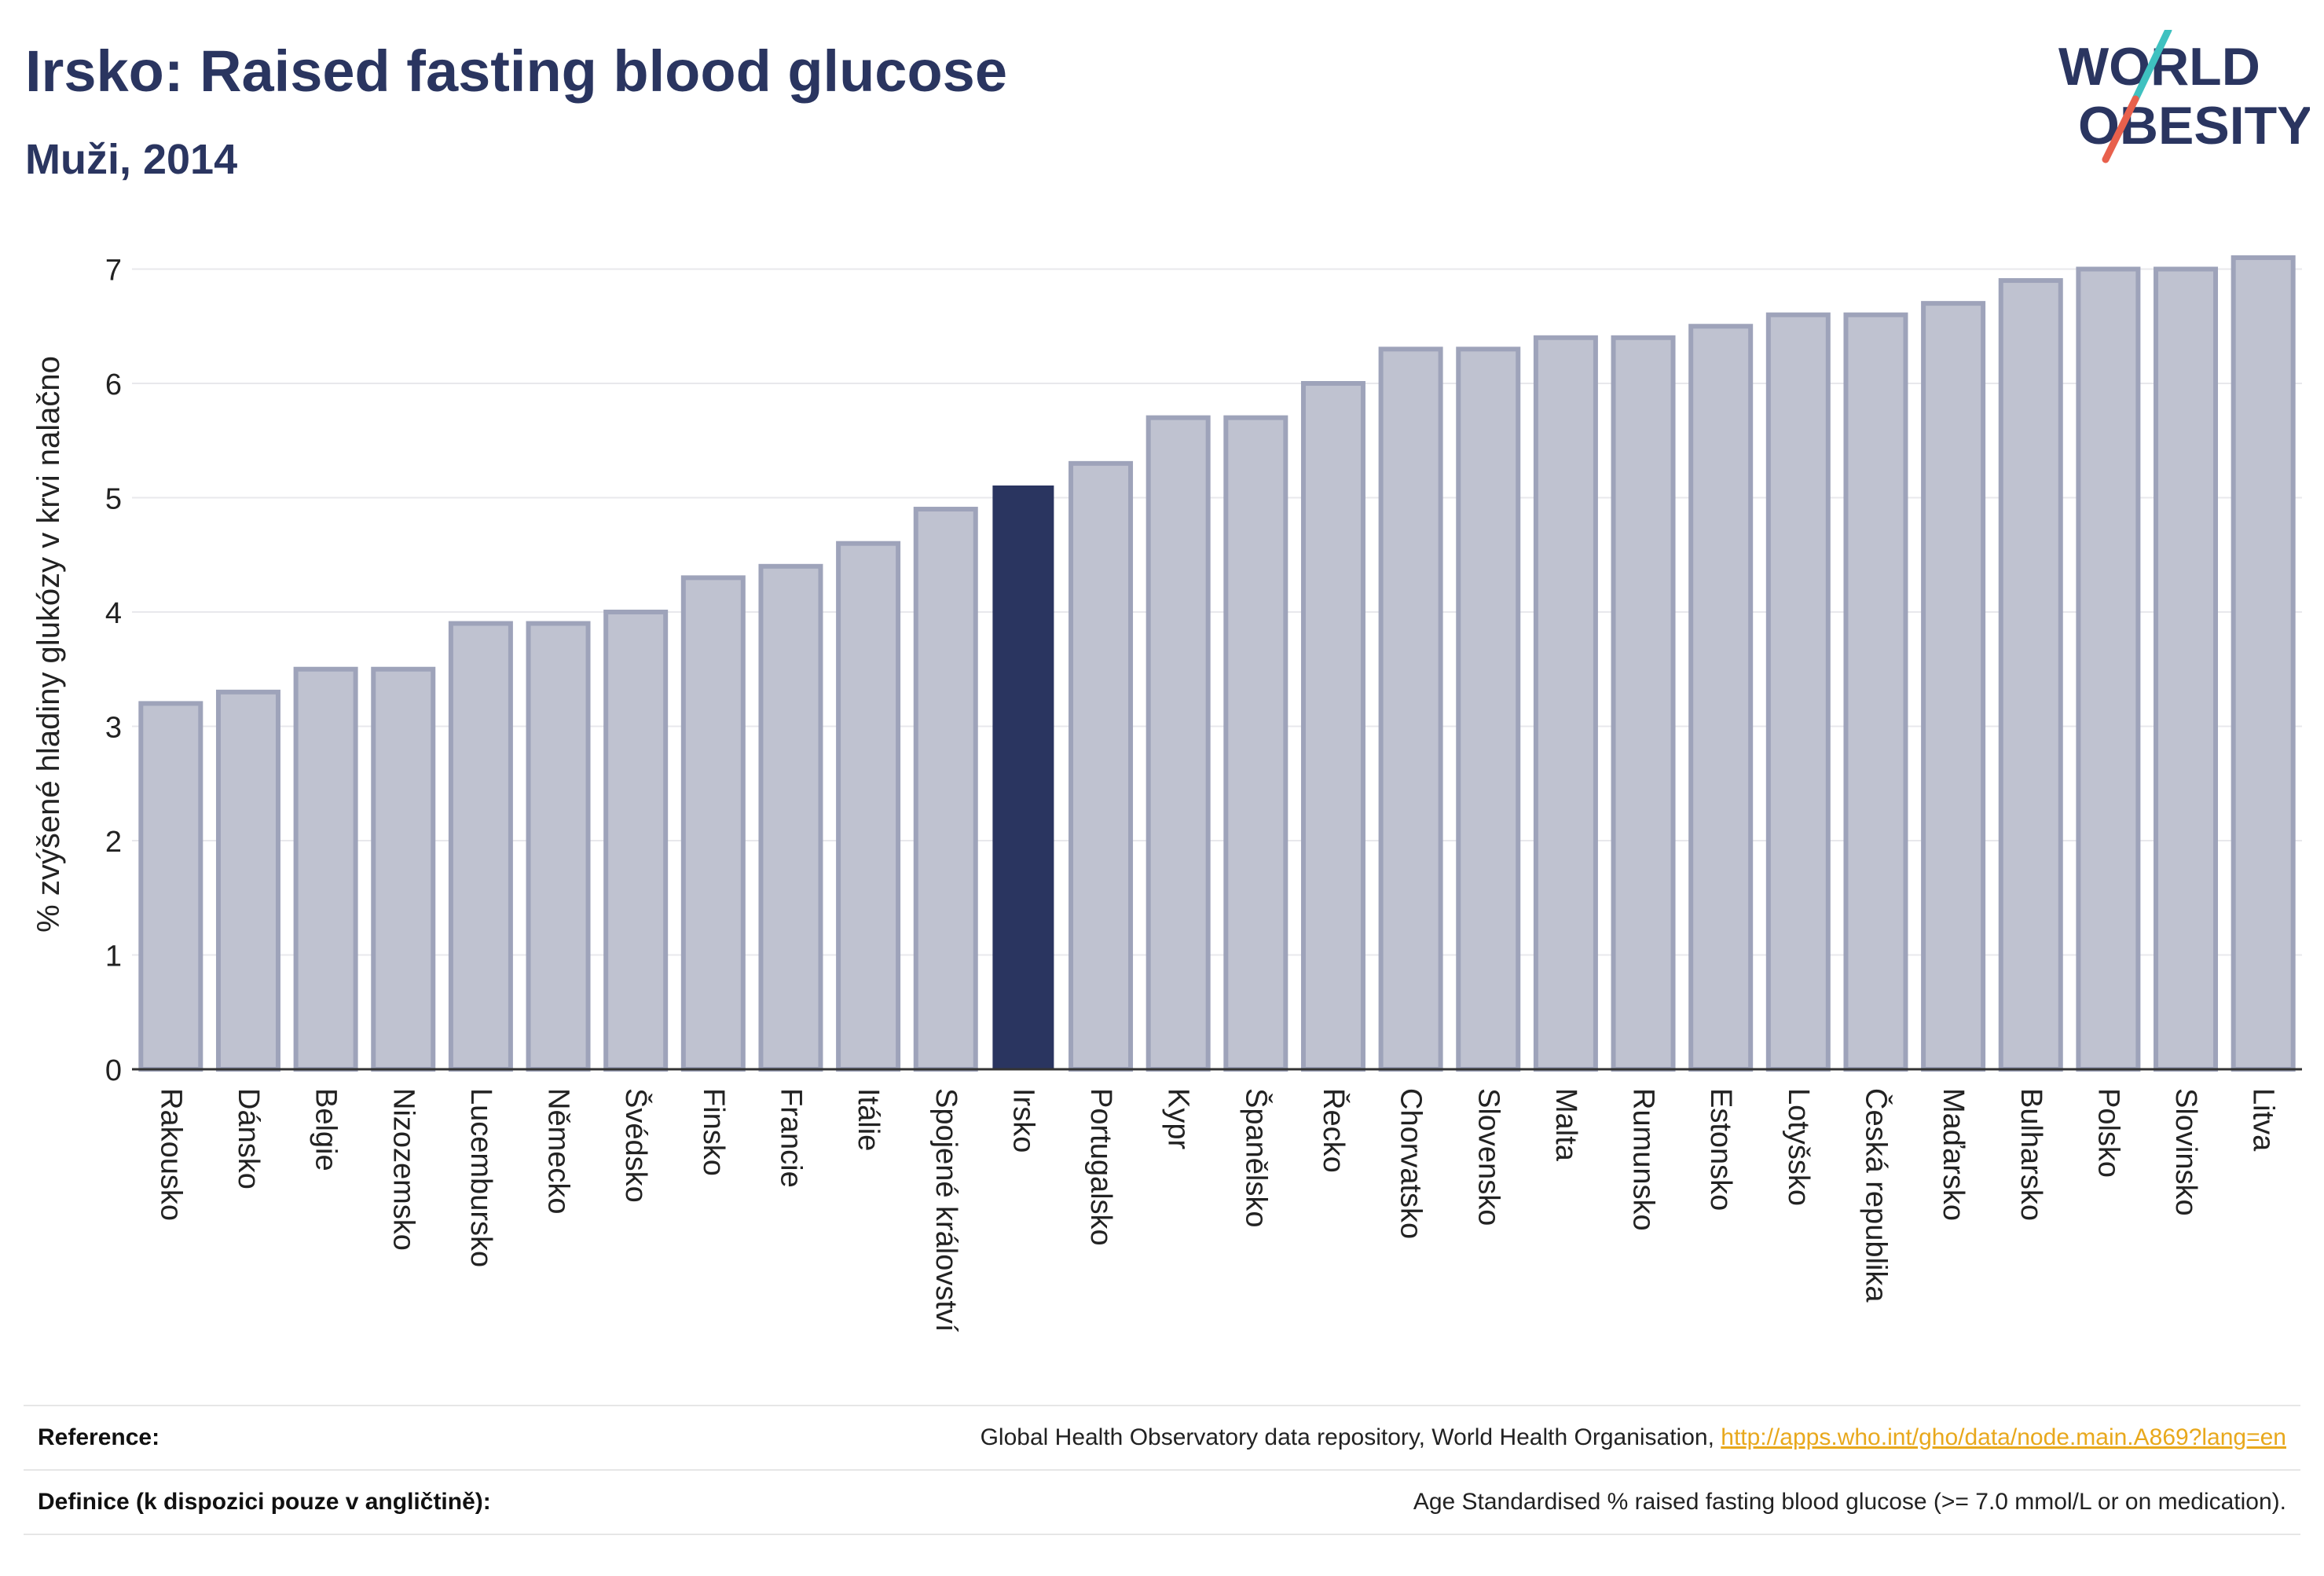 The image size is (2324, 1576). What do you see at coordinates (325, 869) in the screenshot?
I see `bar-belgie` at bounding box center [325, 869].